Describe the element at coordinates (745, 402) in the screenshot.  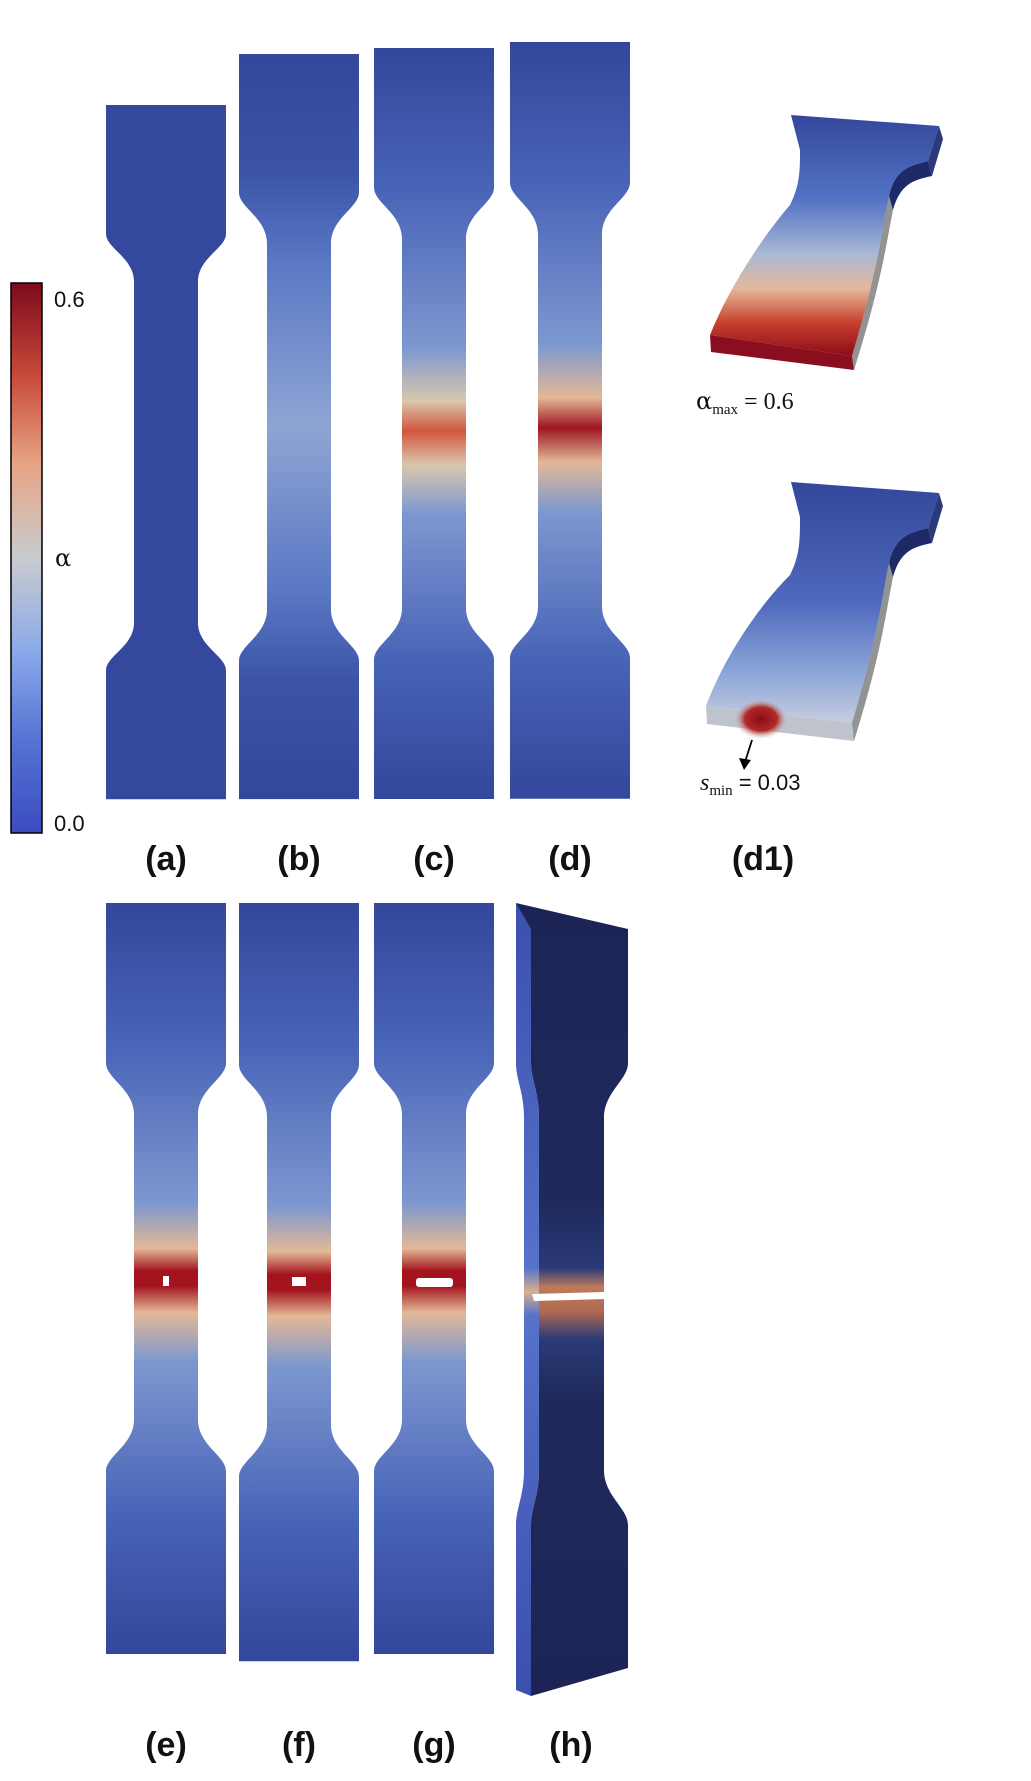
I see `alpha-max-annotation: αmax = 0.6` at that location.